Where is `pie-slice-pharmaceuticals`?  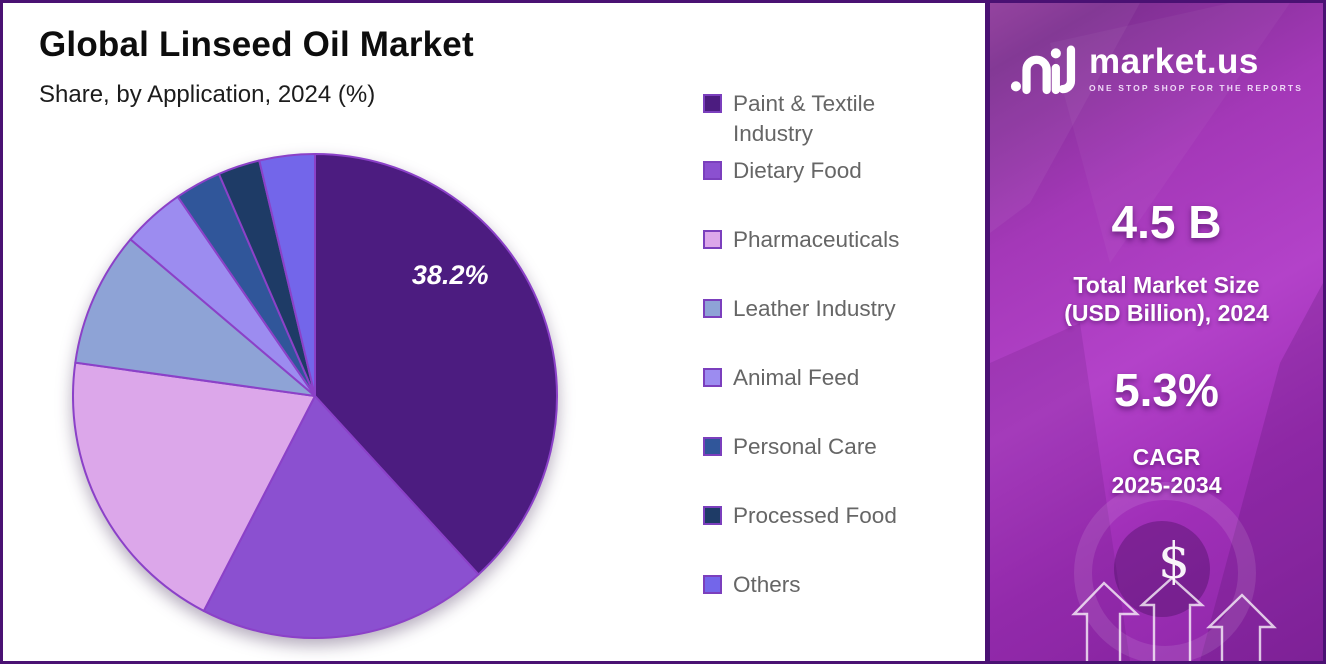
pie-slice-pharmaceuticals is located at coordinates (194, 486).